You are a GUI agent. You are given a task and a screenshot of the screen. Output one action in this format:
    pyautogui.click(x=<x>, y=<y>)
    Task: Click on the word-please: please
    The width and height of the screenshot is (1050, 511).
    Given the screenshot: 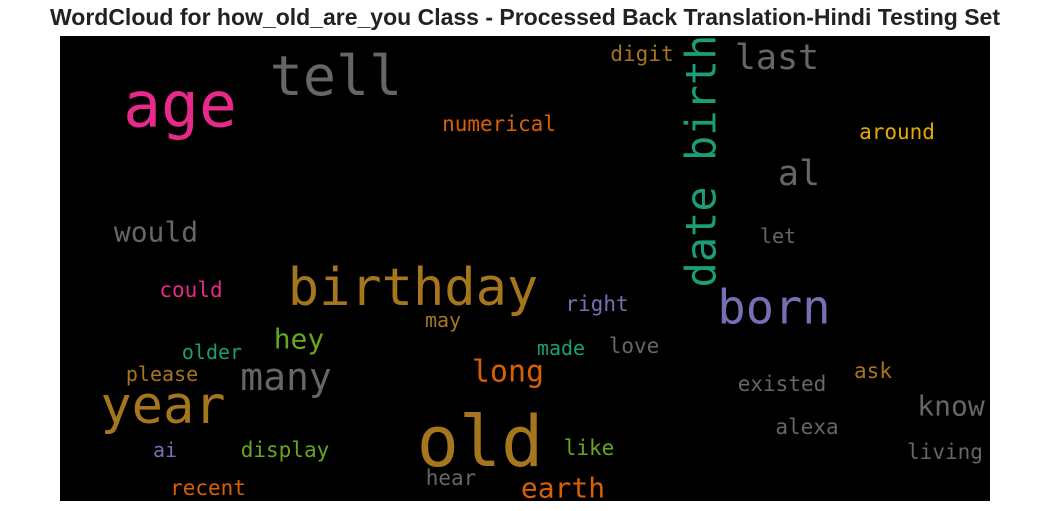 What is the action you would take?
    pyautogui.click(x=162, y=374)
    